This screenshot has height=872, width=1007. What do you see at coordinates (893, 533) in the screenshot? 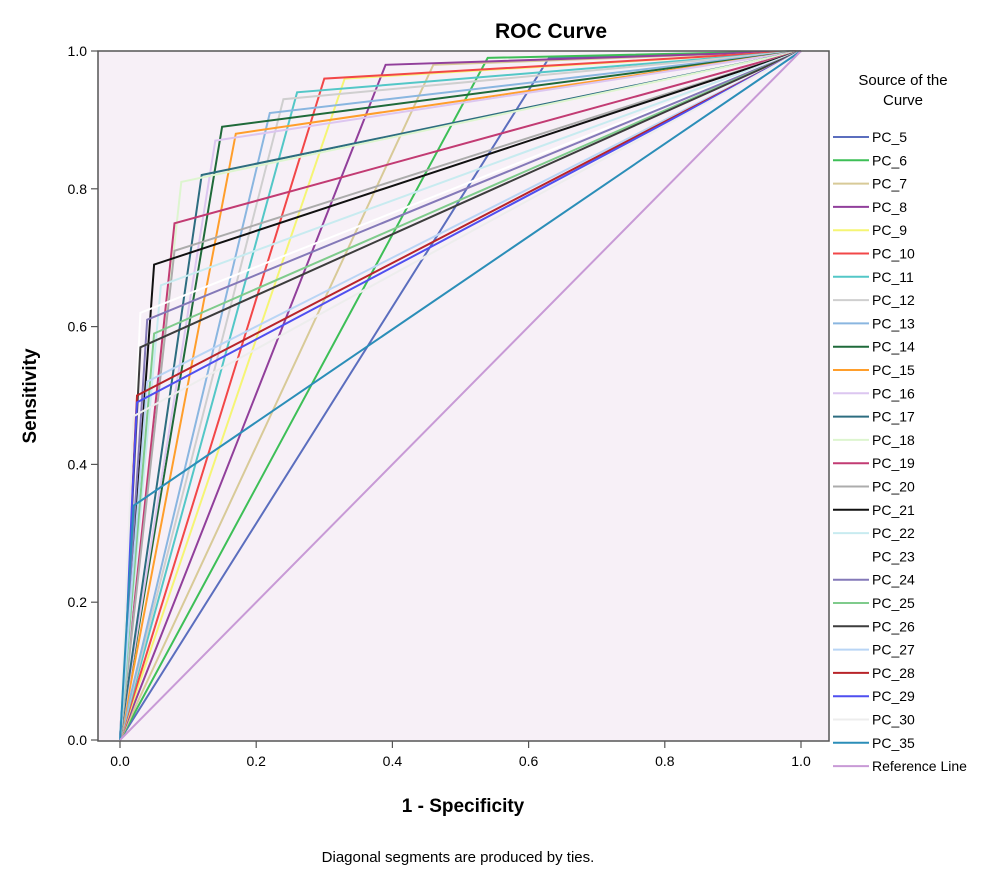
I see `legend-label-pc-22: PC_22` at bounding box center [893, 533].